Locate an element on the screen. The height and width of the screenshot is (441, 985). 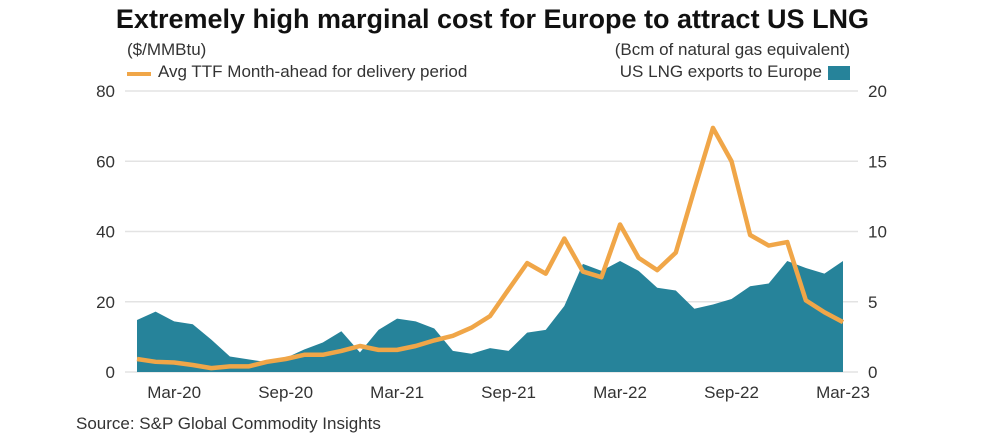
legend-swatch is located at coordinates (839, 73).